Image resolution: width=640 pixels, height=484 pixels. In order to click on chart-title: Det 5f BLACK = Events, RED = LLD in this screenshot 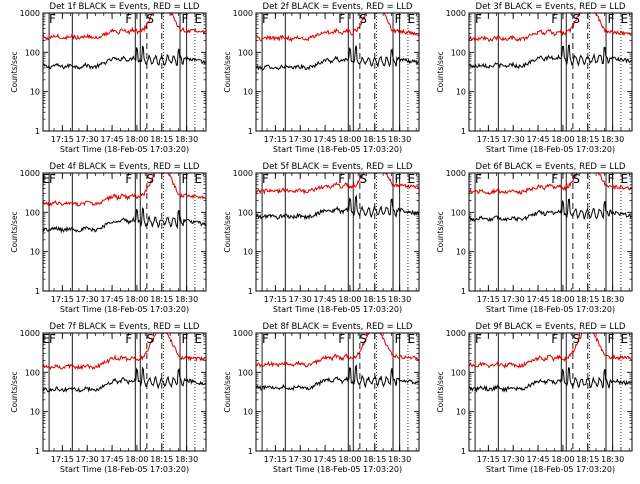, I will do `click(338, 167)`.